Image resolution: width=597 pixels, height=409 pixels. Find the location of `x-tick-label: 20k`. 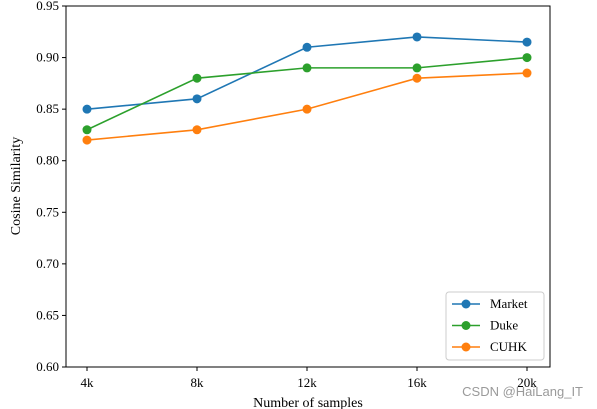

x-tick-label: 20k is located at coordinates (527, 382).